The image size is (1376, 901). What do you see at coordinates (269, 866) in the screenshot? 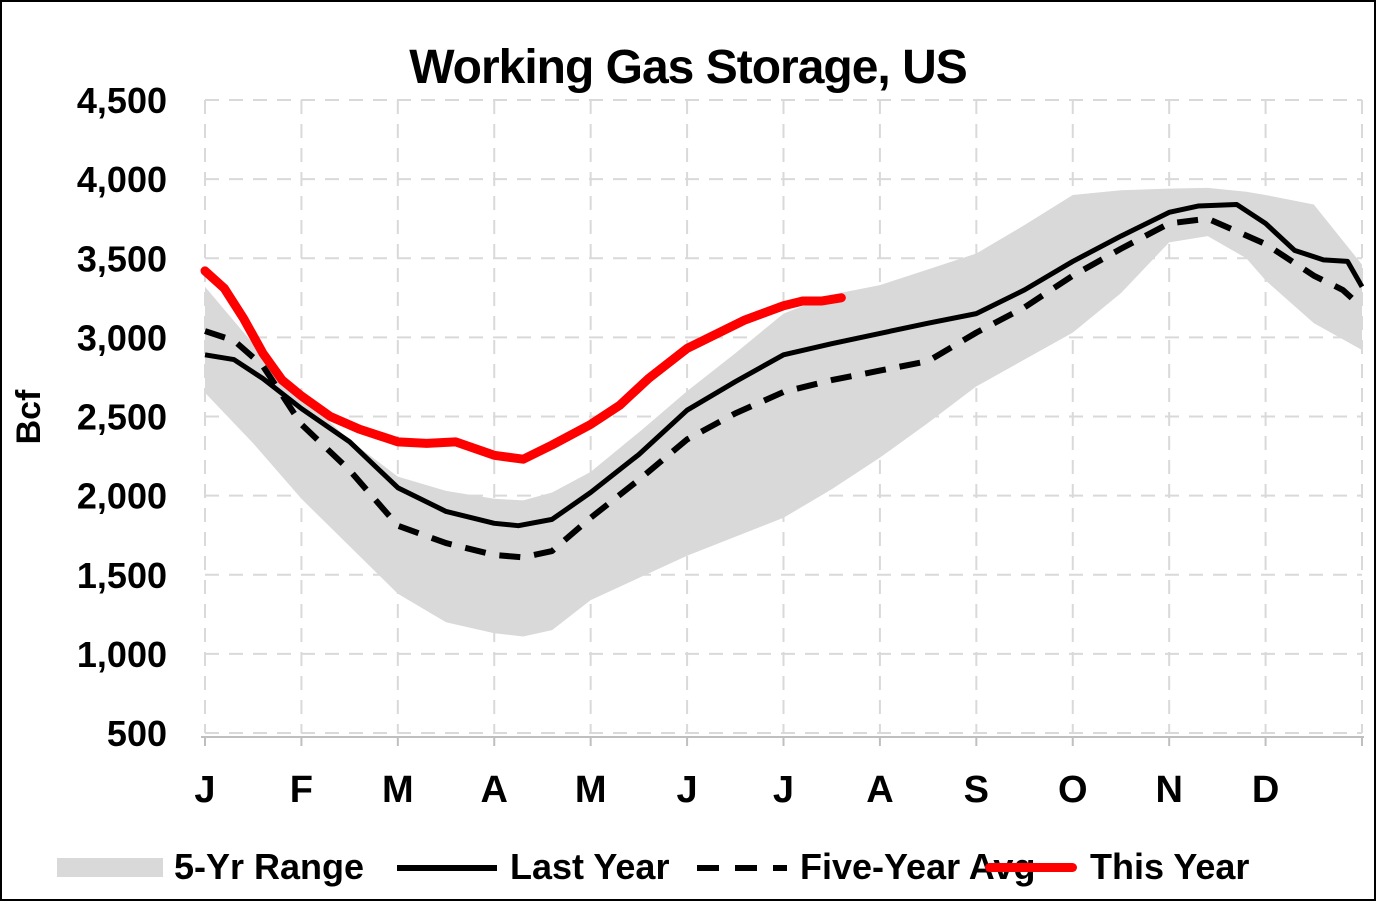
I see `legend-label-five-year-range: 5-Yr Range` at bounding box center [269, 866].